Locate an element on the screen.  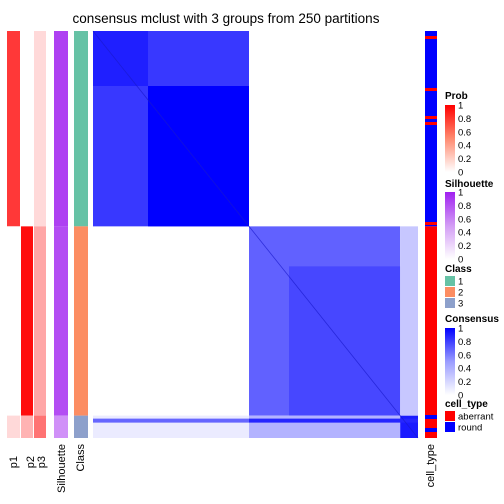
legend-consensus-tick: 0.8 is located at coordinates (464, 342).